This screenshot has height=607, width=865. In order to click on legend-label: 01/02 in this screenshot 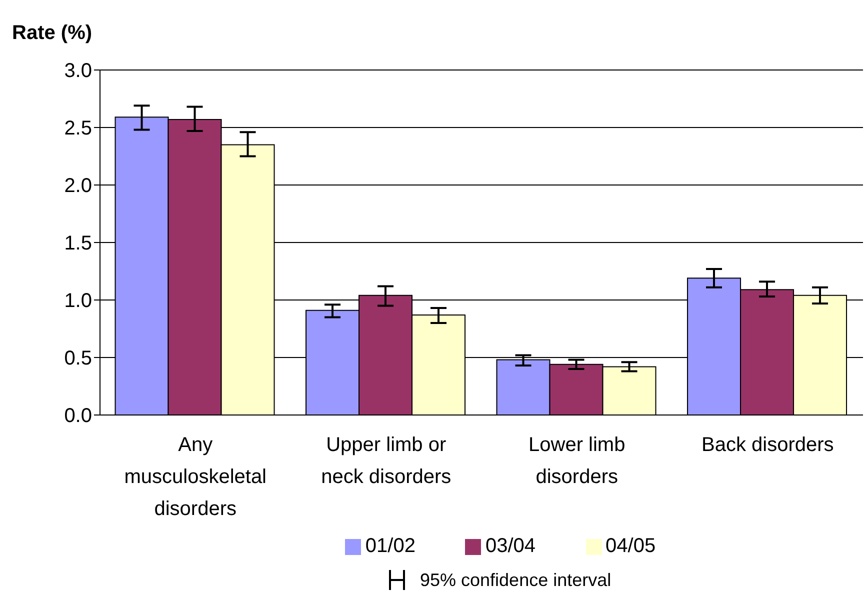, I will do `click(390, 546)`.